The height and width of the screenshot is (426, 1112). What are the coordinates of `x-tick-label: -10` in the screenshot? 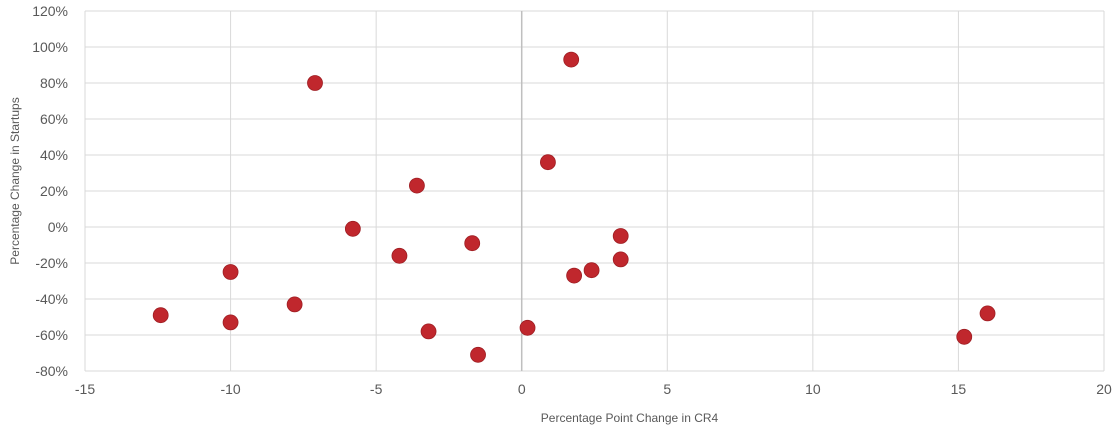 It's located at (230, 389).